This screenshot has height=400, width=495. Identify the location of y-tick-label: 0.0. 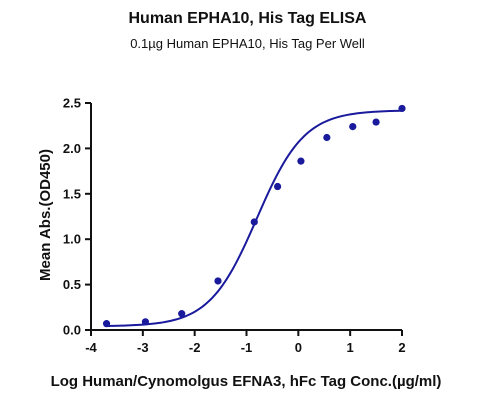
(72, 330).